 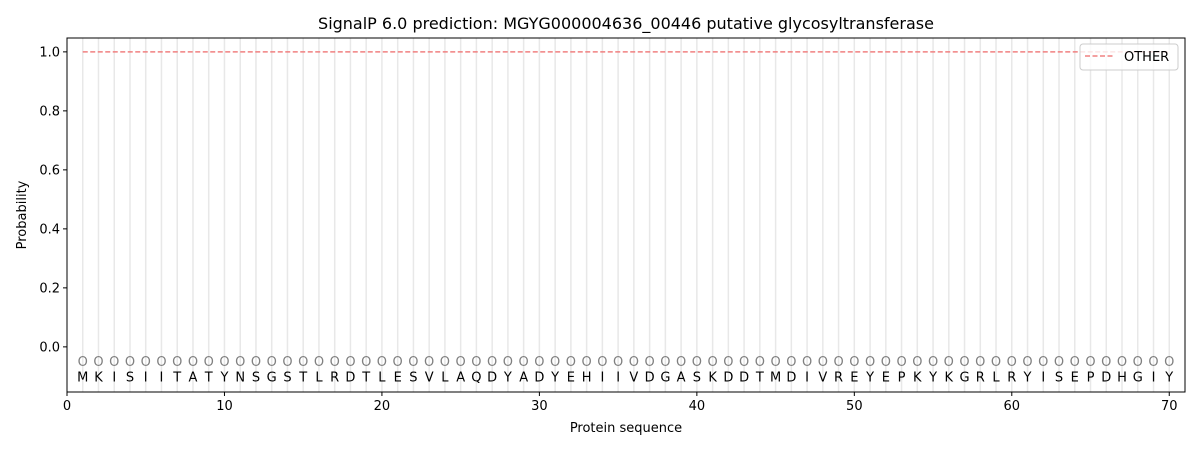 I want to click on y-tick-label: 0.6, so click(x=49, y=170).